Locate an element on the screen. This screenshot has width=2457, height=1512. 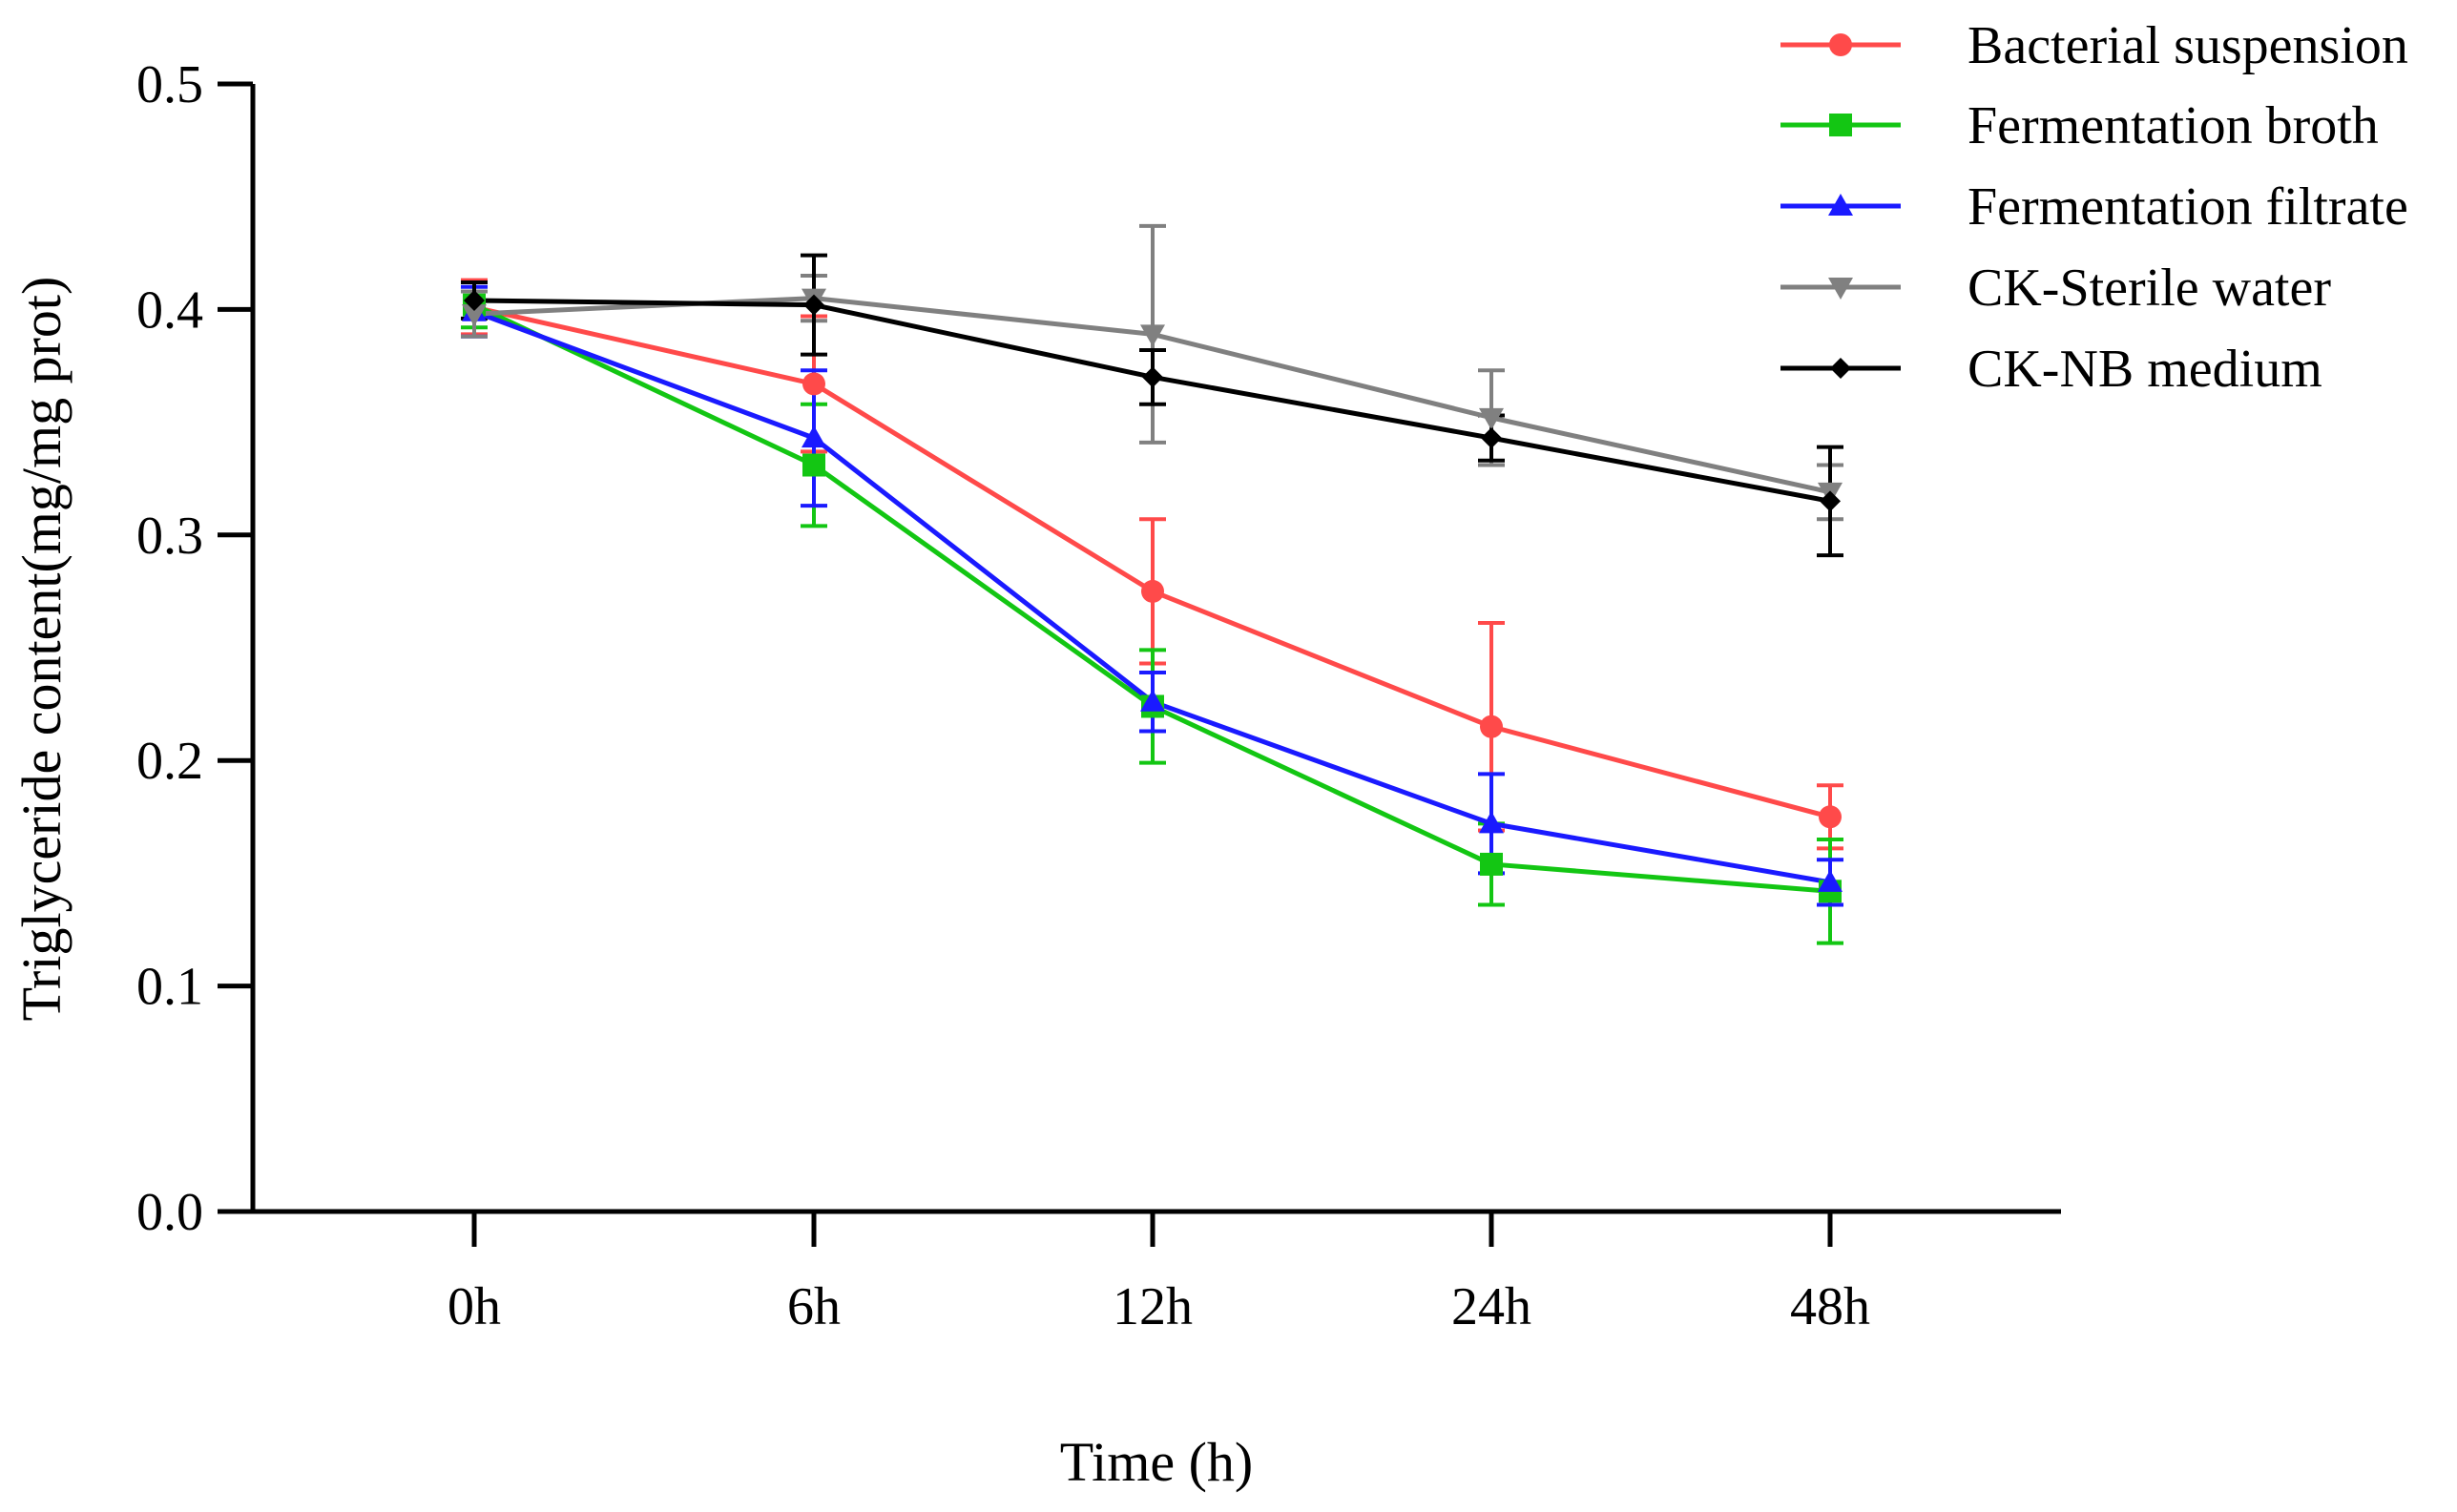
y-tick-label: 0.5 is located at coordinates (169, 84).